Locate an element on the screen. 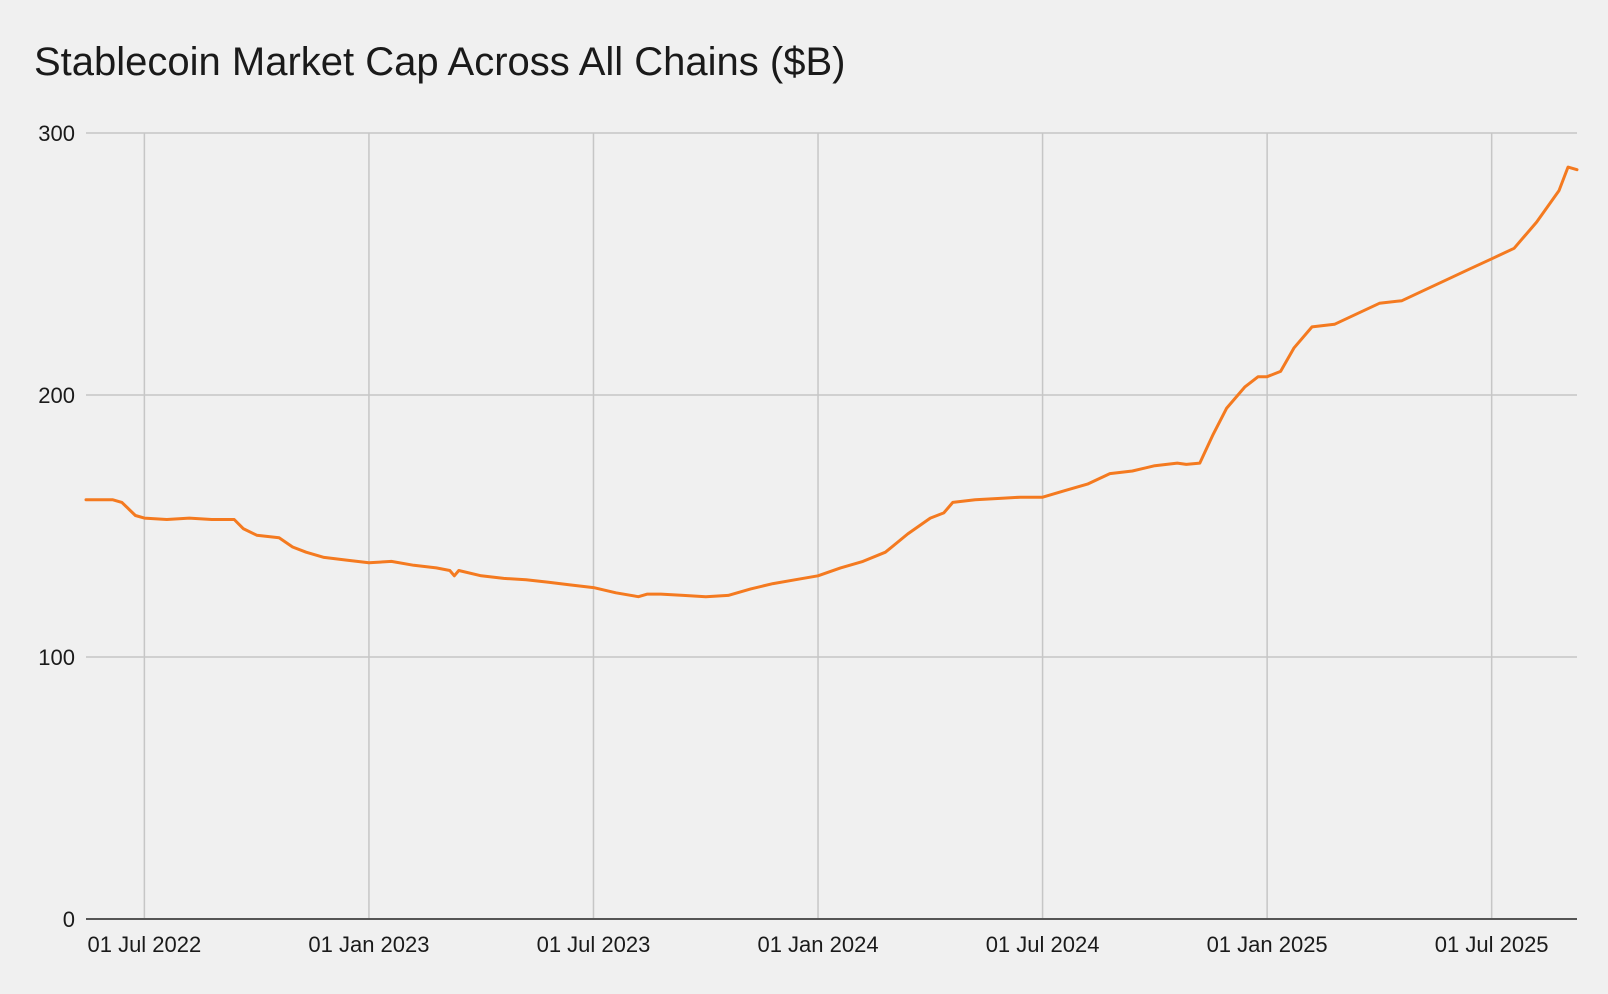 The image size is (1608, 994). x-tick-label-6: 01 Jul 2025 is located at coordinates (1492, 944).